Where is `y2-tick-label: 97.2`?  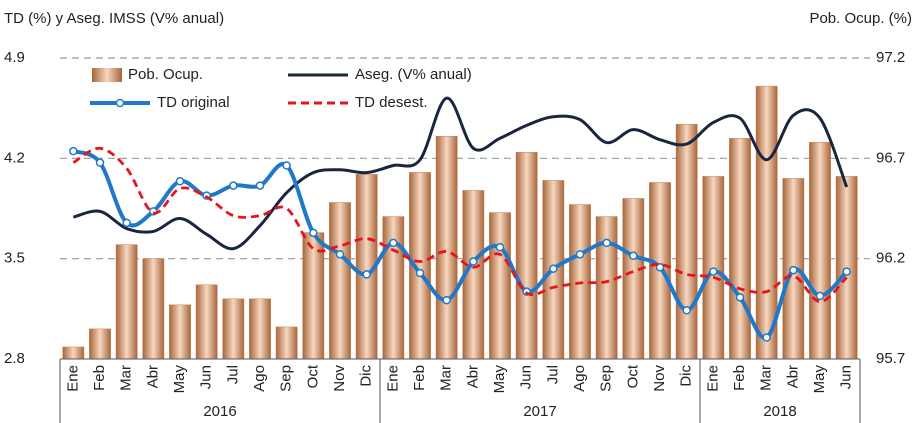 y2-tick-label: 97.2 is located at coordinates (890, 57).